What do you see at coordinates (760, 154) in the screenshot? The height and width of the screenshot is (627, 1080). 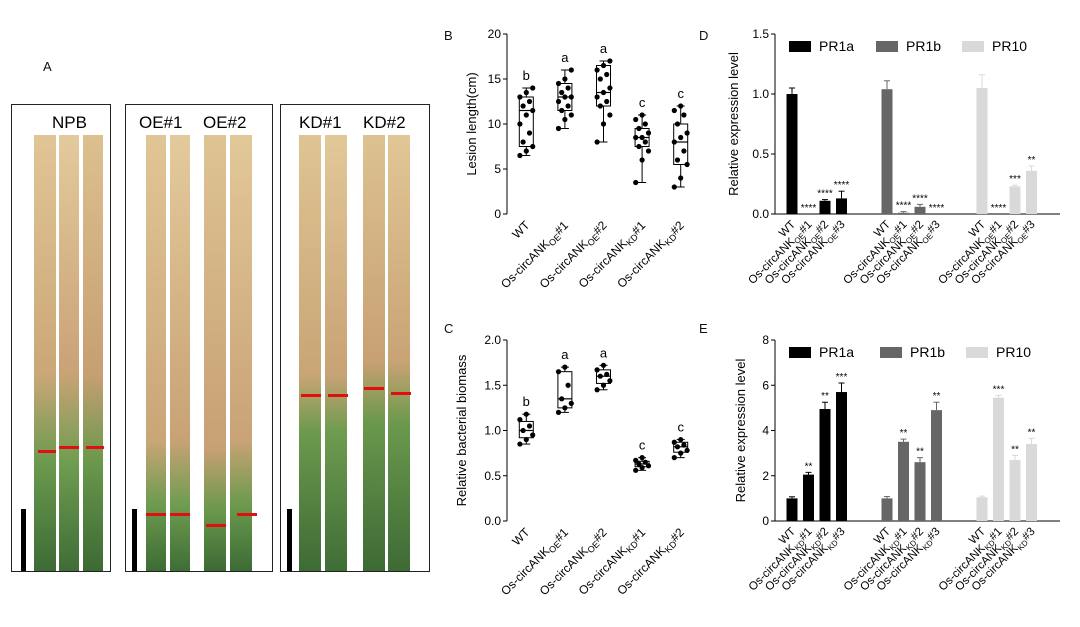 I see `y-tick-label: 0.5` at bounding box center [760, 154].